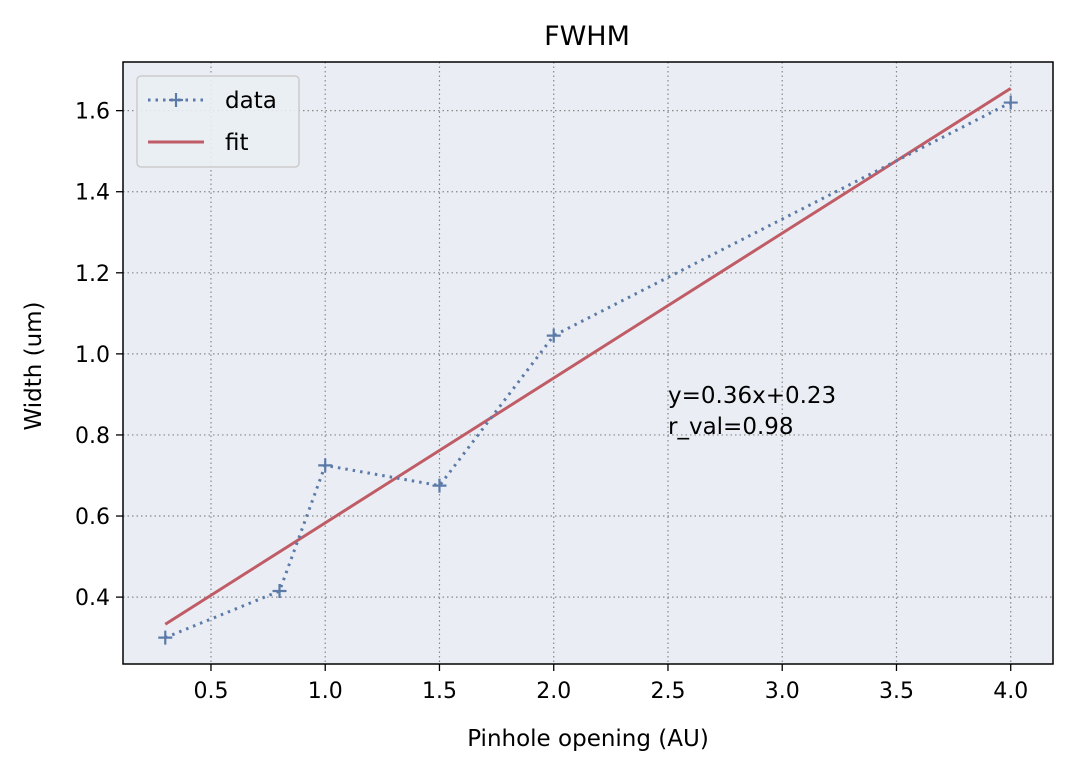  I want to click on annotation-r-value: r_val=0.98, so click(731, 427).